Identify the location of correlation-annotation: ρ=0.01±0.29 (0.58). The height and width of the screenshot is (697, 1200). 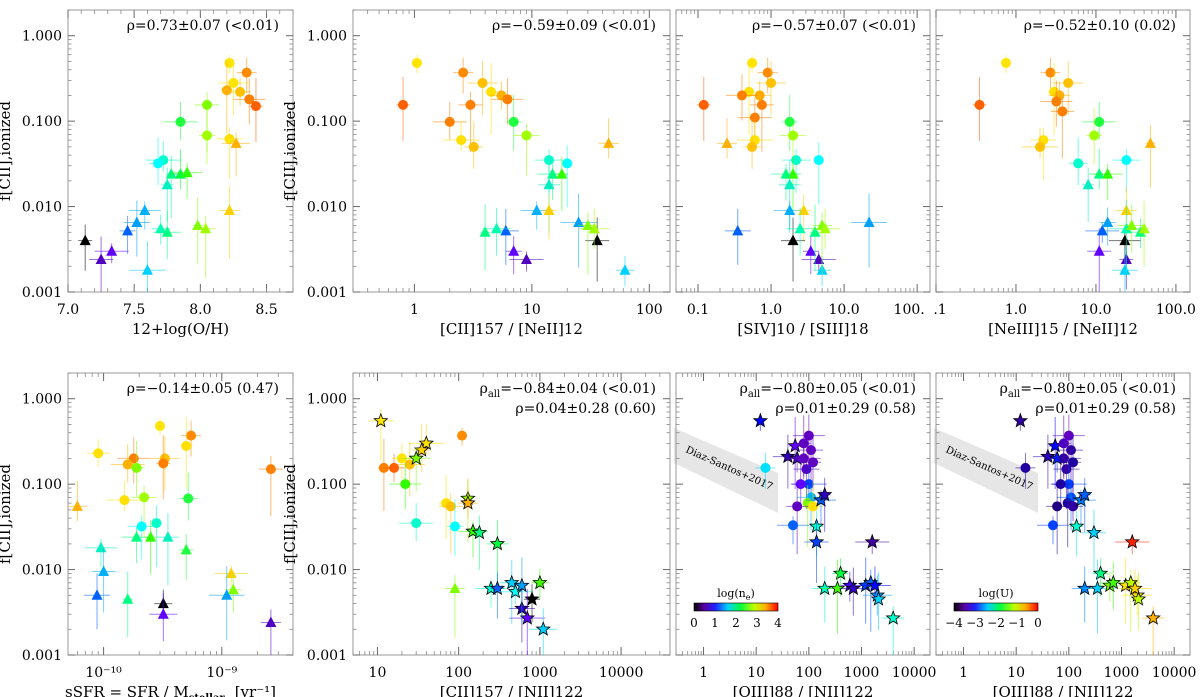
(845, 409).